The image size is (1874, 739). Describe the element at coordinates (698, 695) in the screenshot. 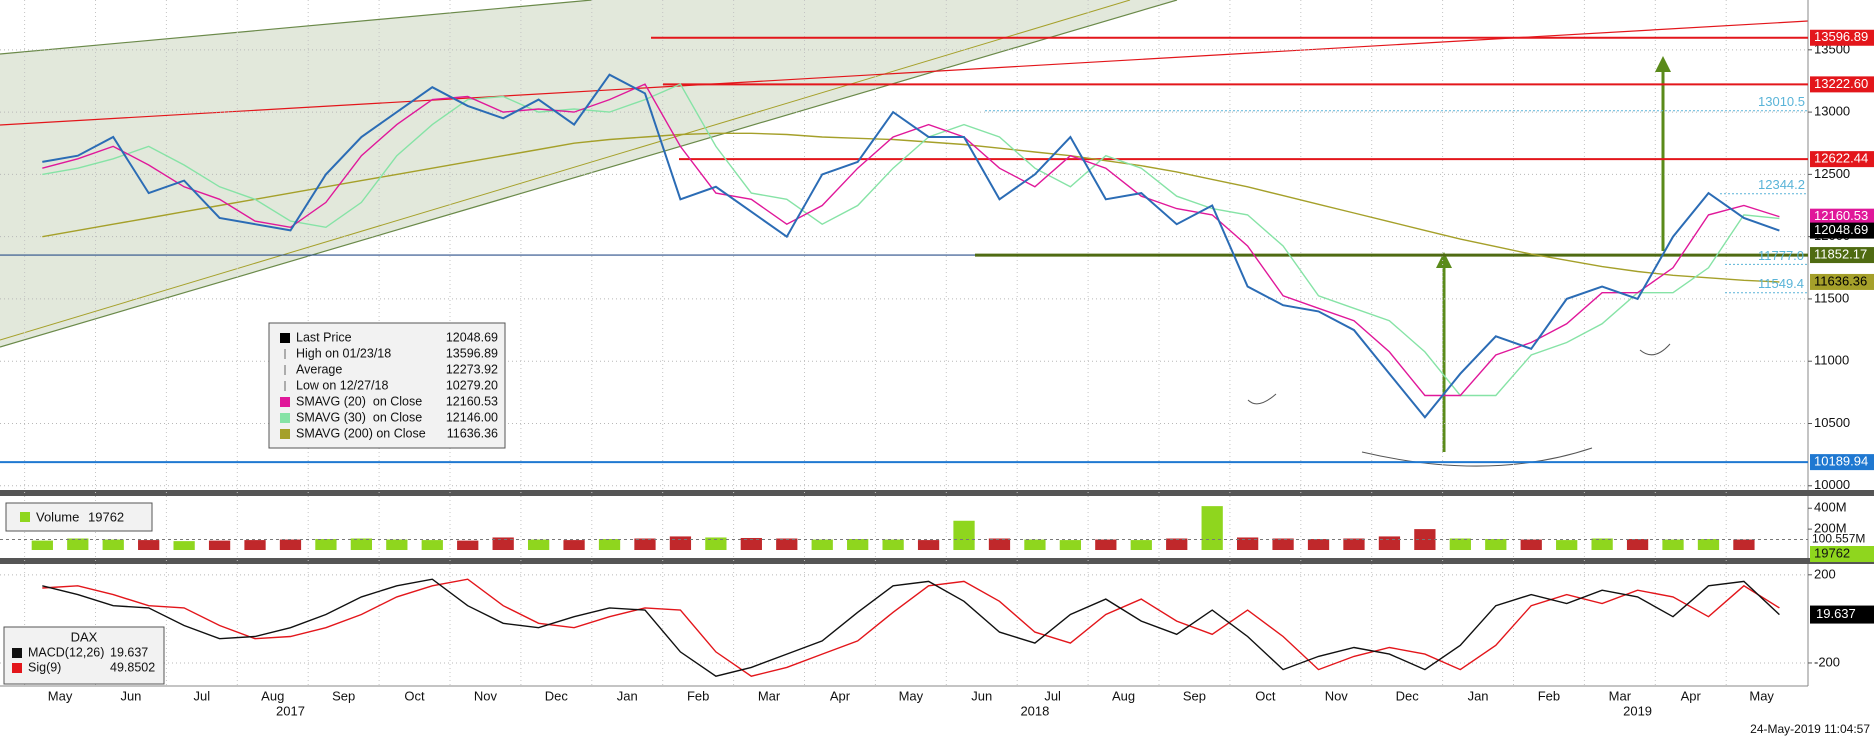

I see `x-tick-label: Feb` at that location.